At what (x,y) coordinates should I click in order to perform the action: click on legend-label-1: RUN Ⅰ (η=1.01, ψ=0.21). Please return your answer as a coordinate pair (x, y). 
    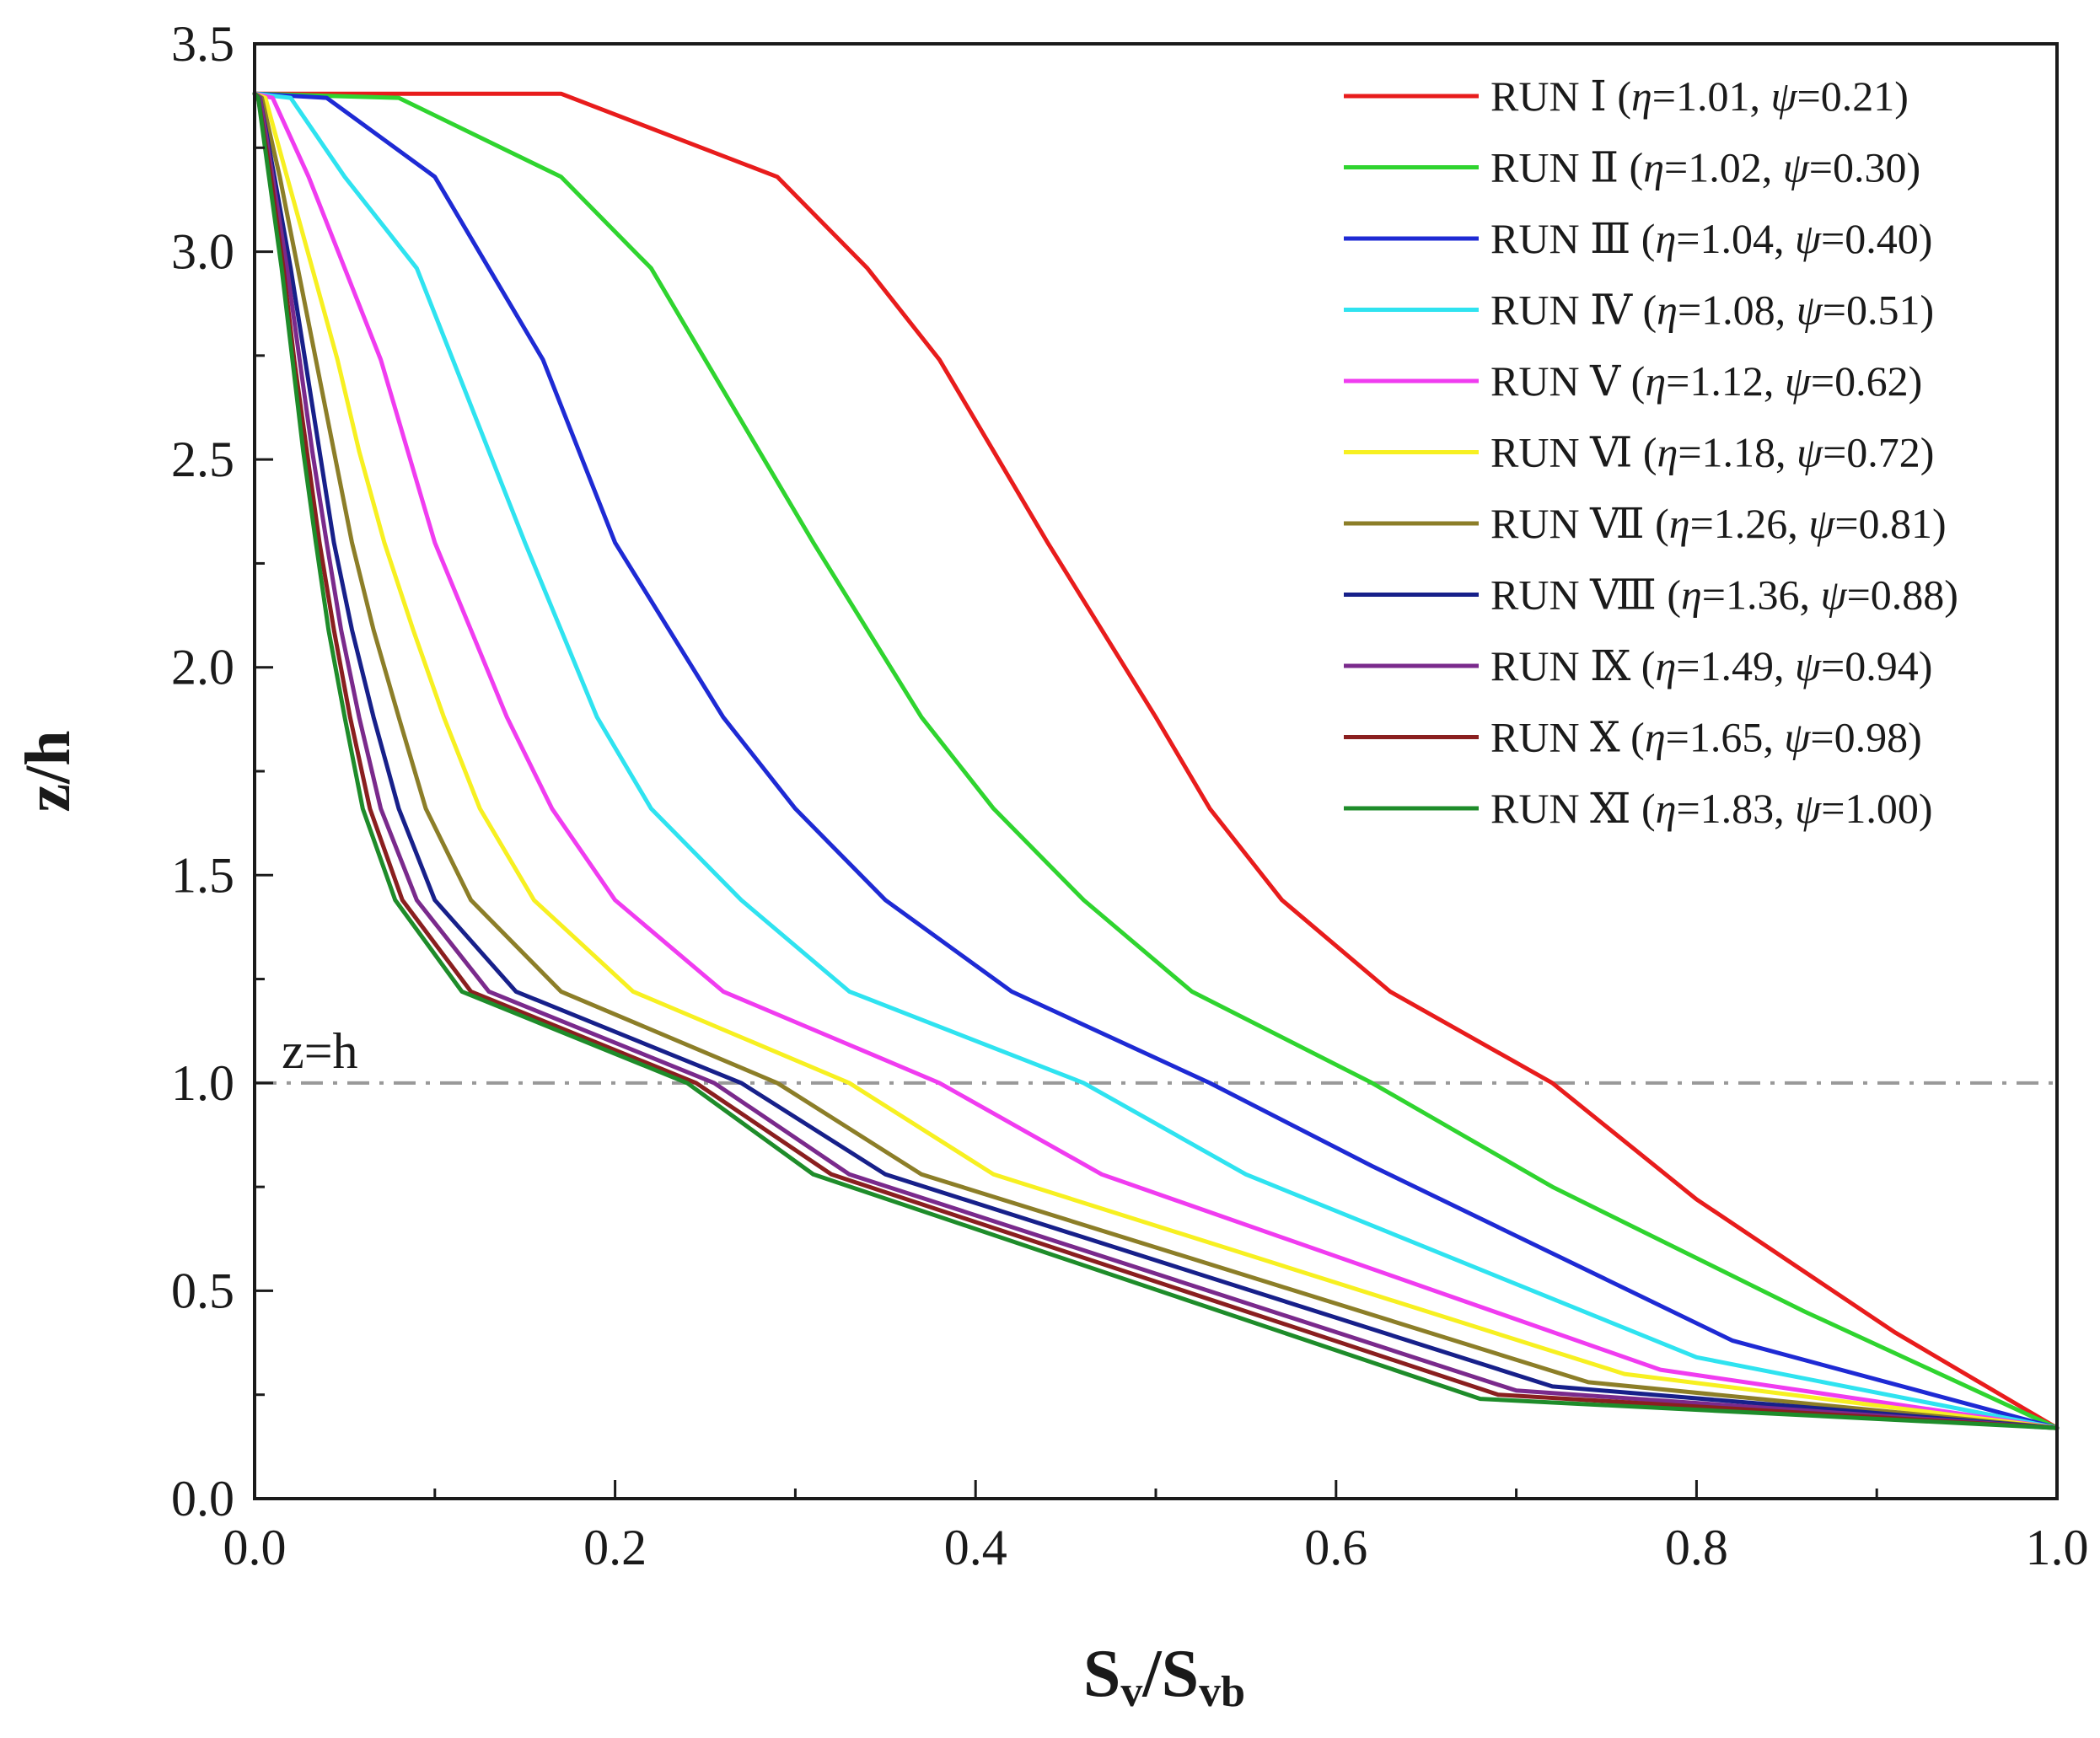
    Looking at the image, I should click on (1700, 96).